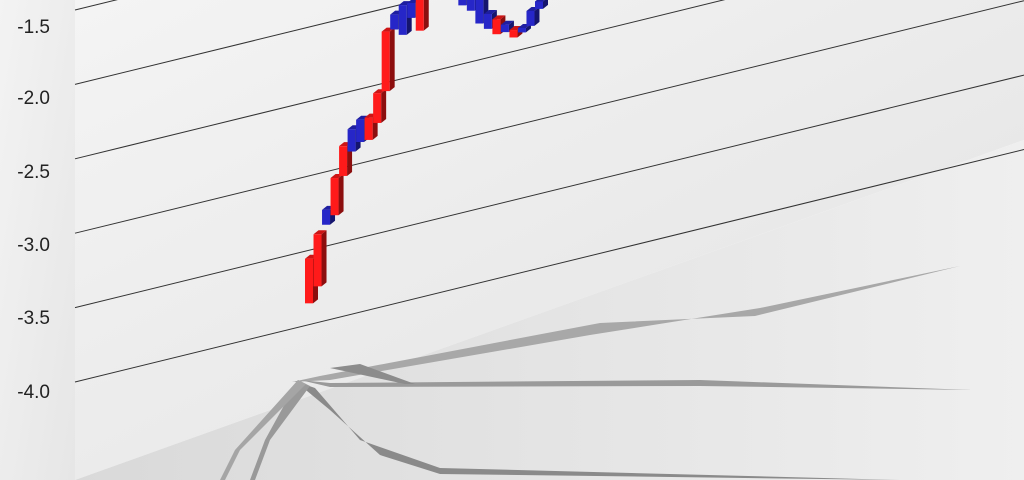  Describe the element at coordinates (33, 210) in the screenshot. I see `y-axis-ticks: -1.5 -2.0 -2.5 -3.0 -3.5 -4.0` at that location.